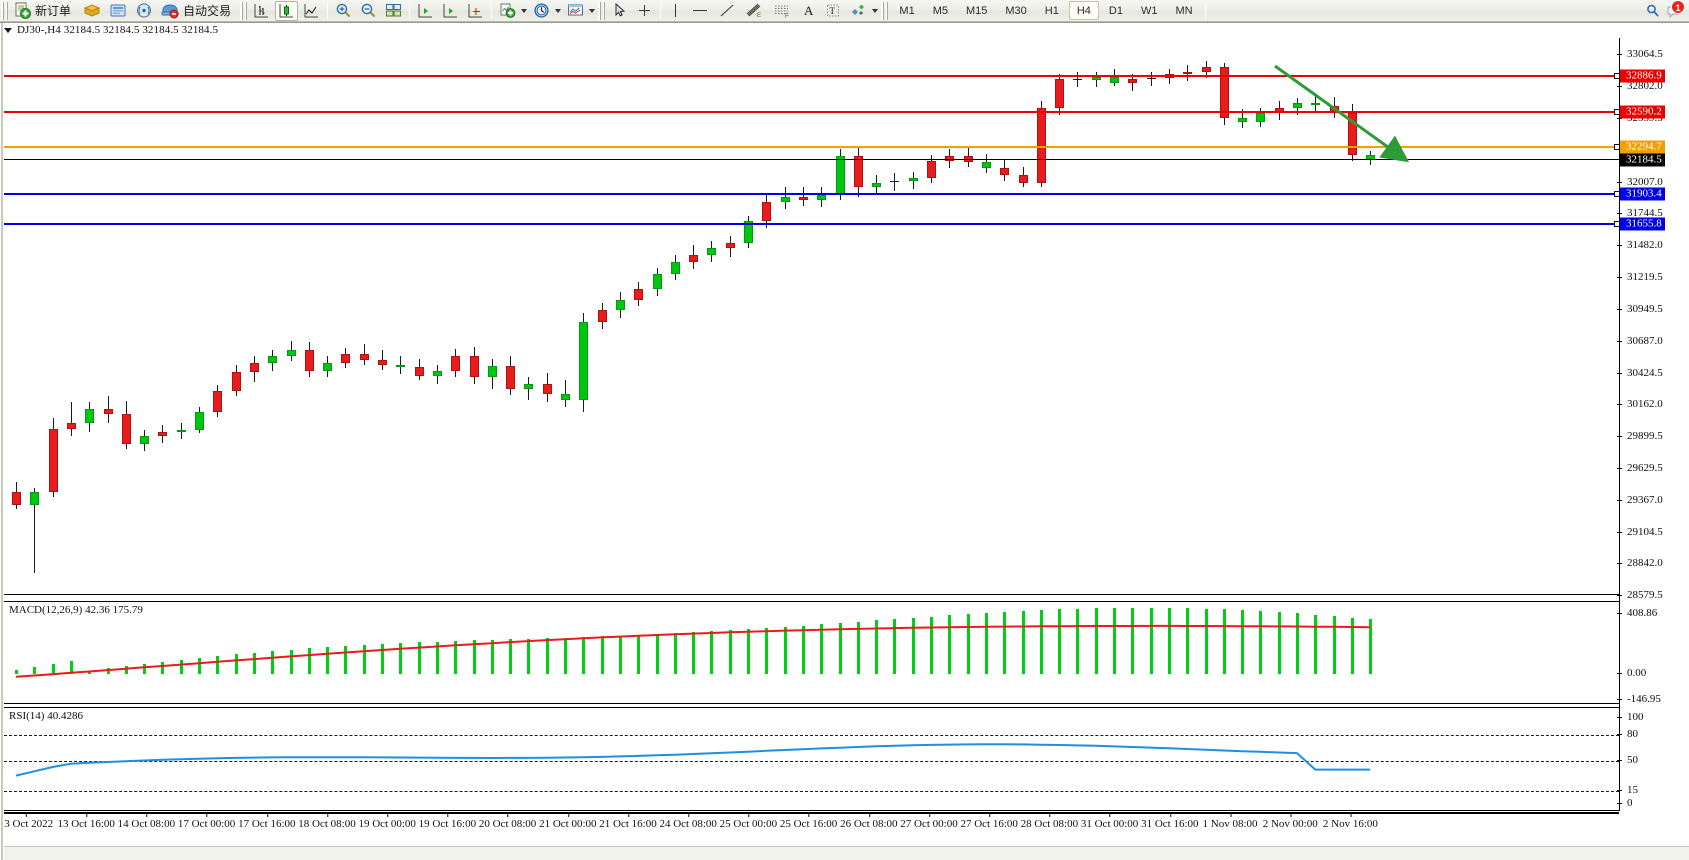 The height and width of the screenshot is (860, 1689). Describe the element at coordinates (144, 11) in the screenshot. I see `signals-button` at that location.